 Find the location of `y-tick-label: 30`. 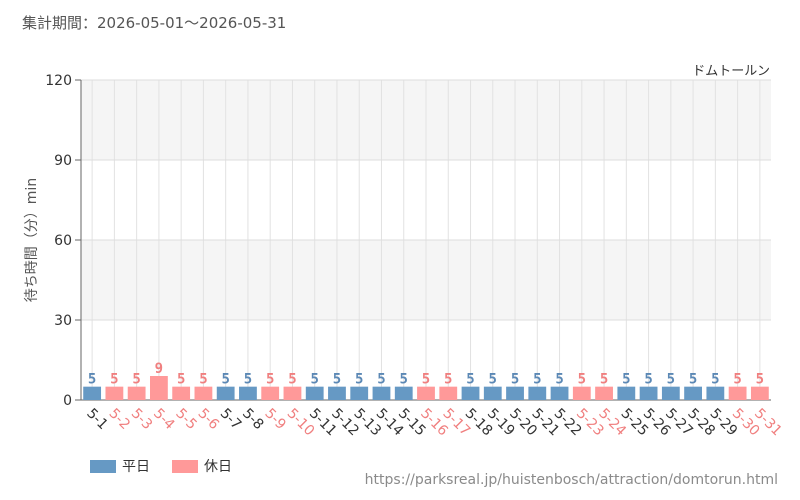

y-tick-label: 30 is located at coordinates (63, 321).